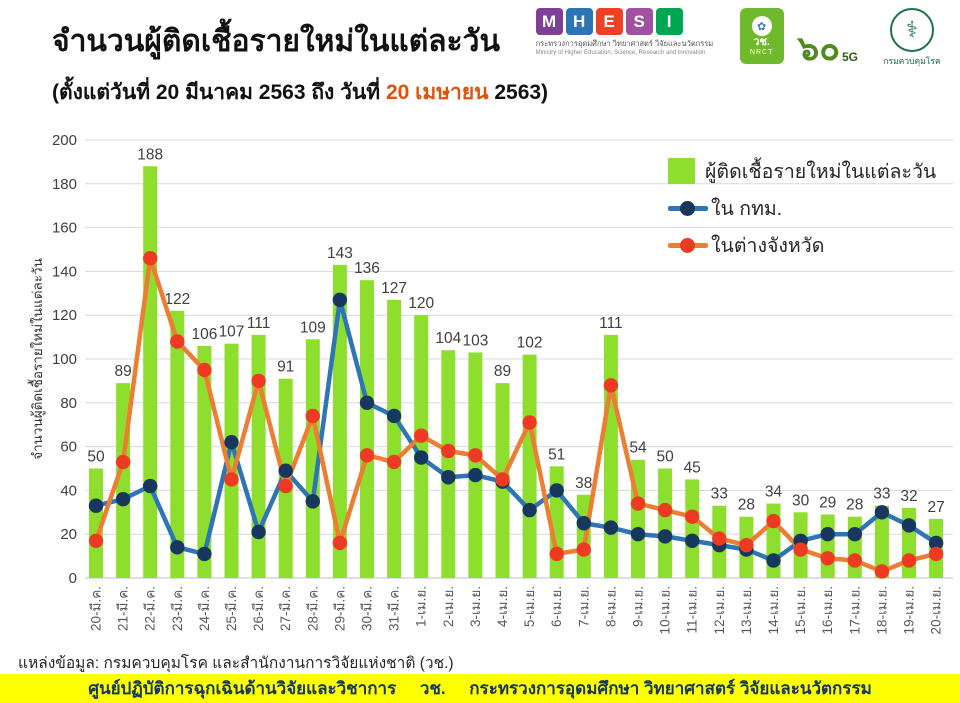 Image resolution: width=960 pixels, height=703 pixels. I want to click on mhesi-letter-S: S, so click(639, 21).